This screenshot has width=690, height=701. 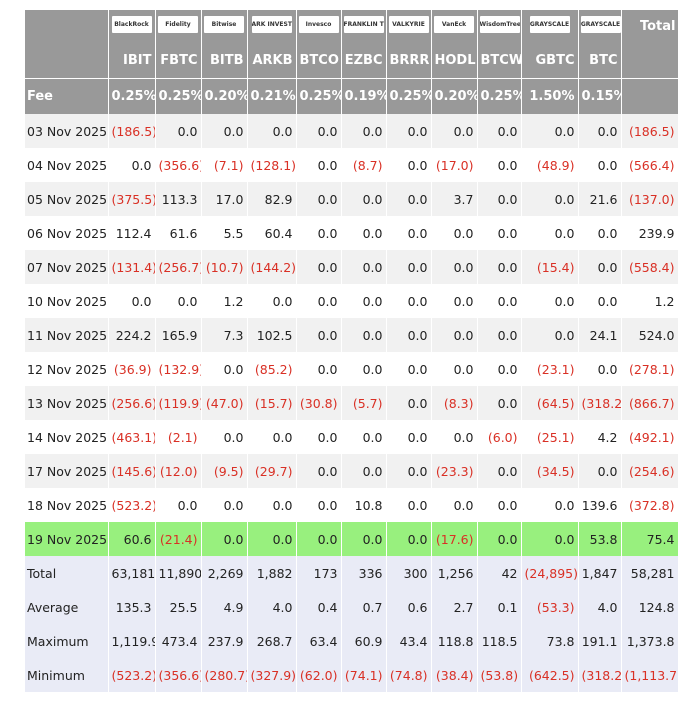 What do you see at coordinates (650, 641) in the screenshot?
I see `value-cell: 1,373.8` at bounding box center [650, 641].